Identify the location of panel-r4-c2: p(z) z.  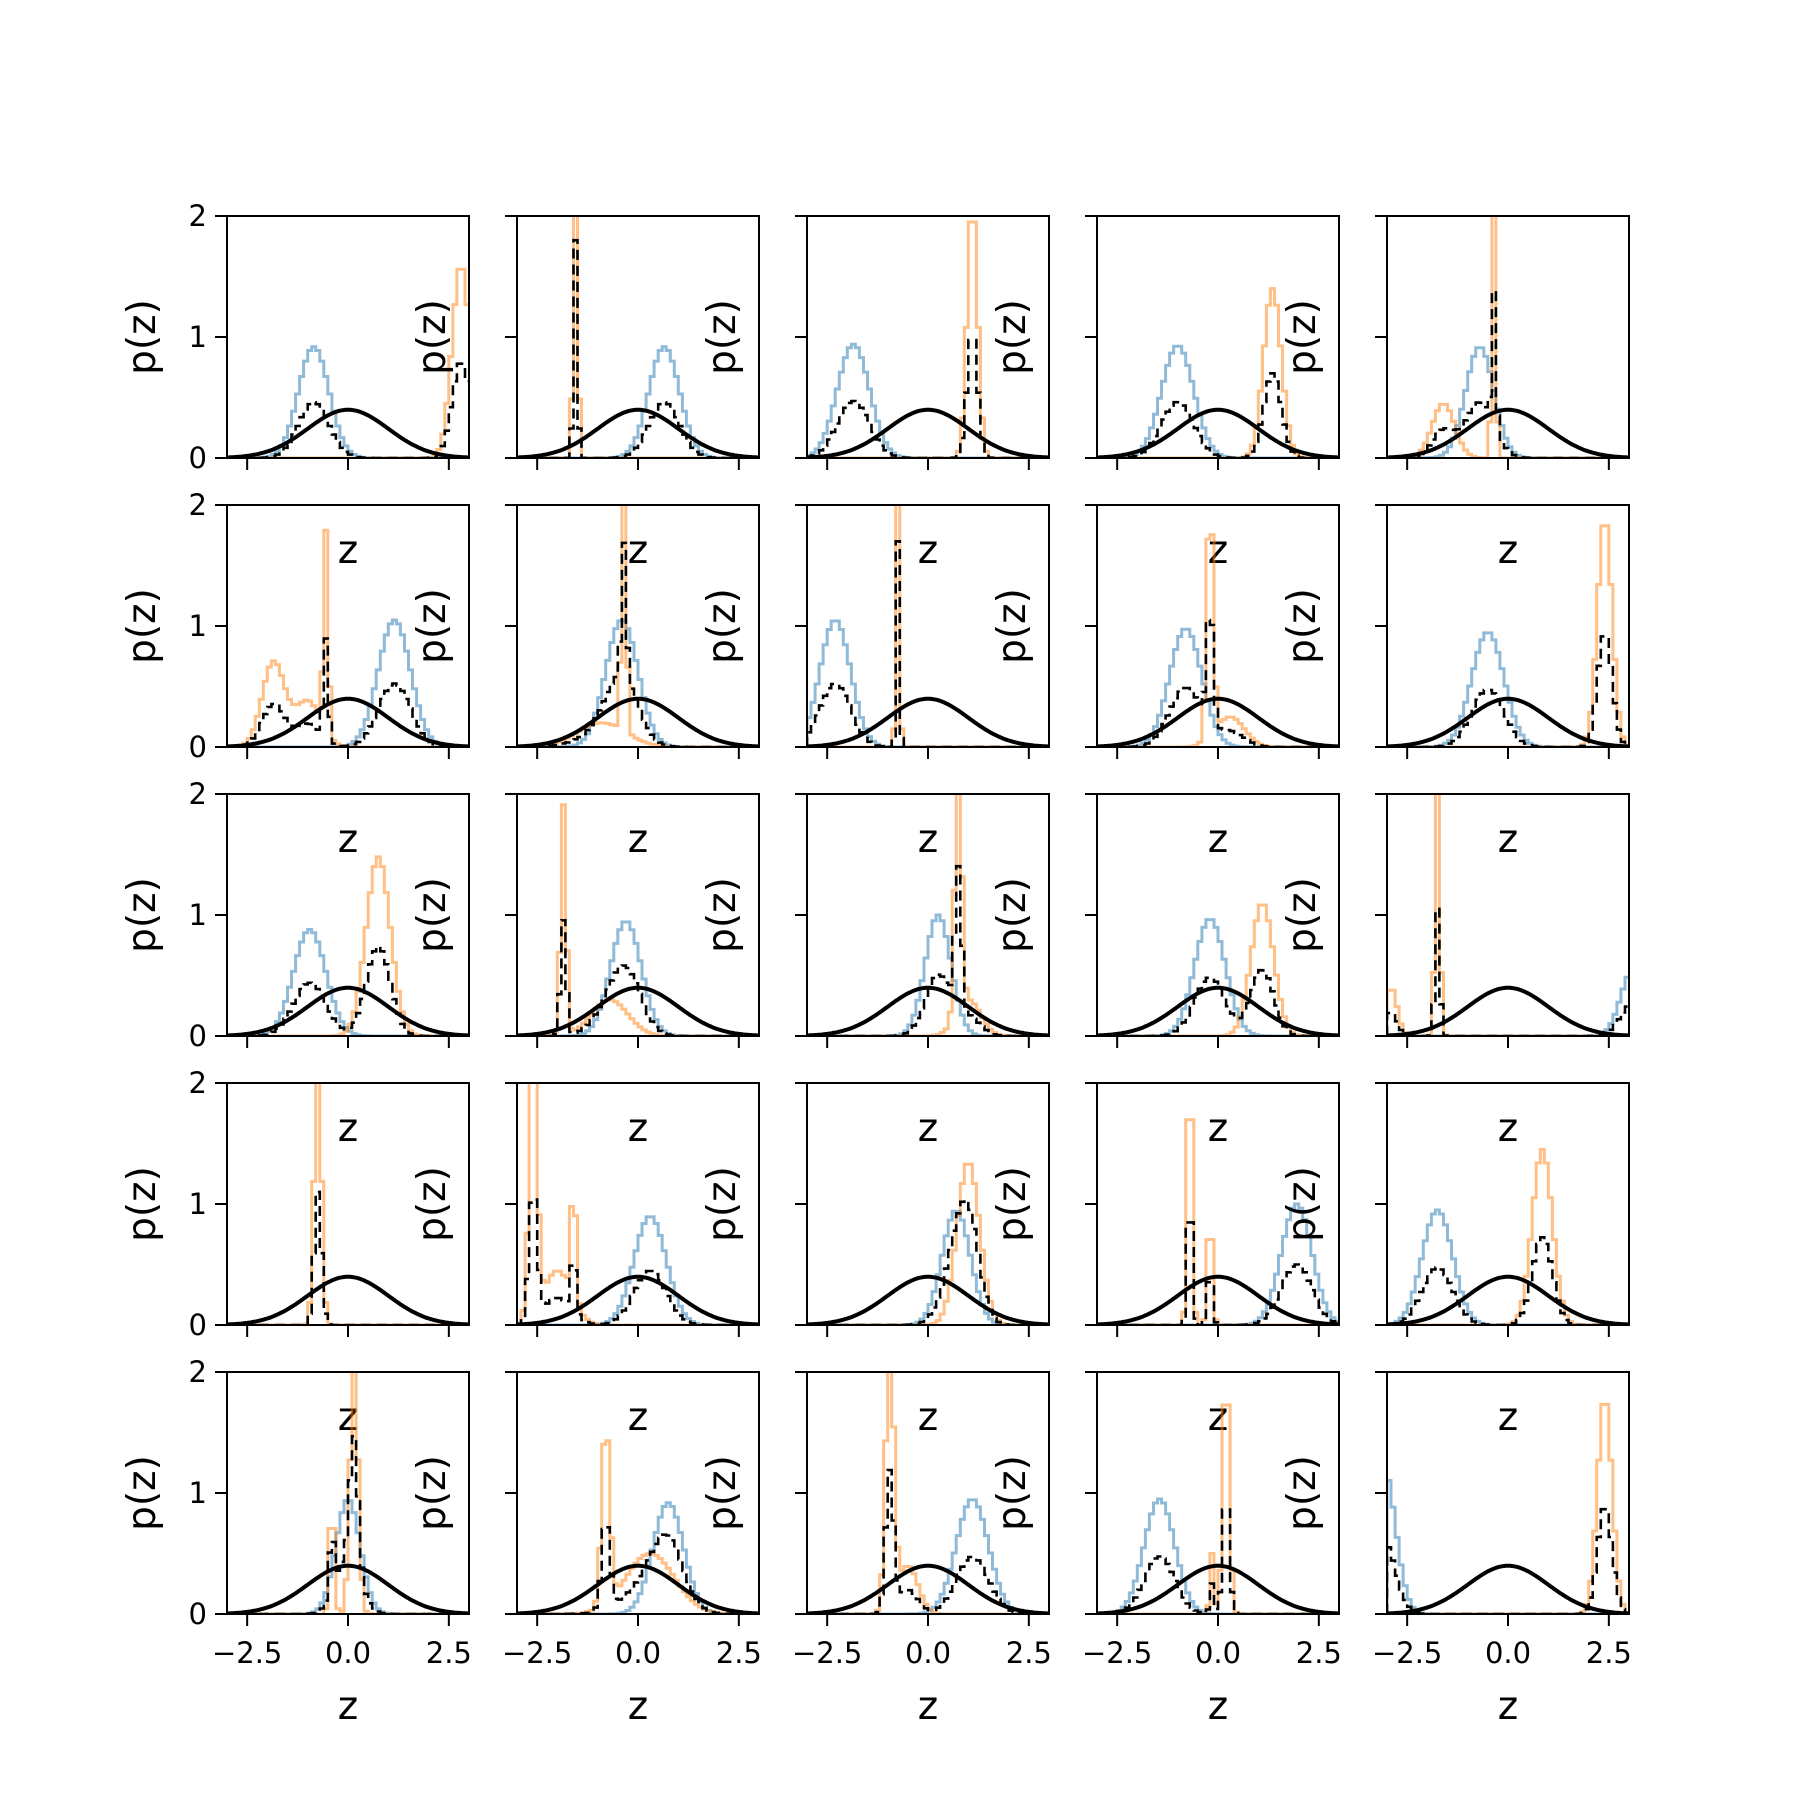
(585, 1261).